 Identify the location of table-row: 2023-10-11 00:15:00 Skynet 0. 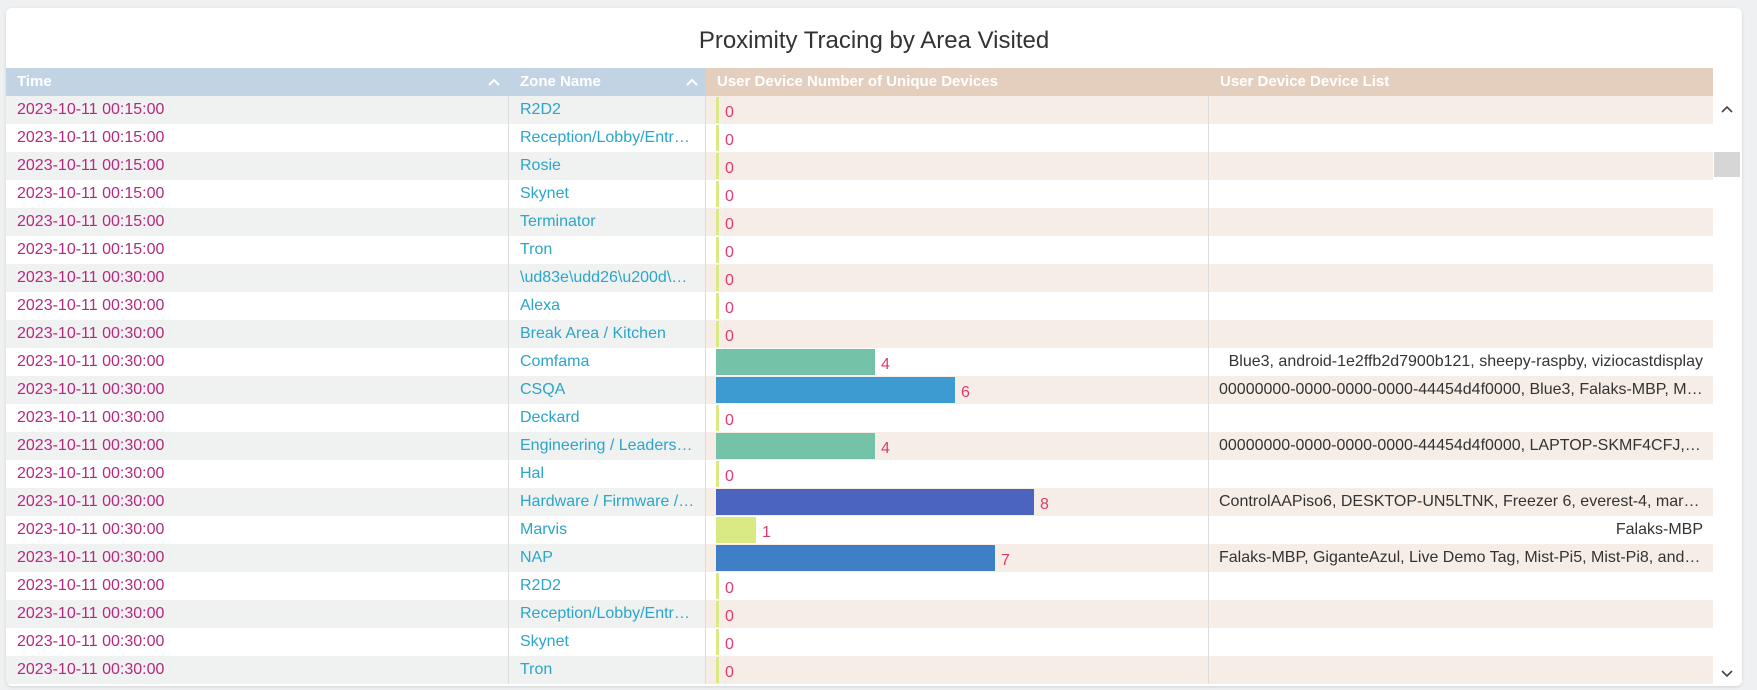
(859, 194).